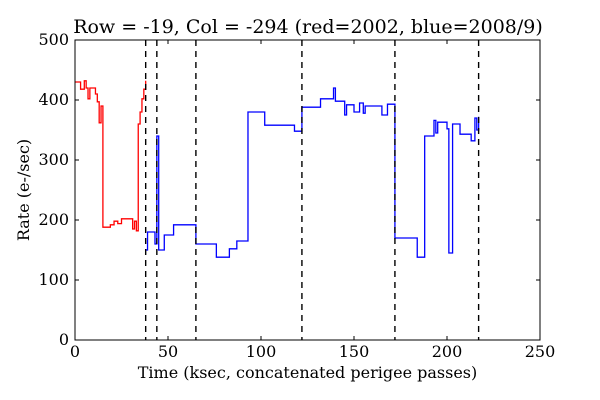 The width and height of the screenshot is (600, 400). I want to click on y-tick-label: 100, so click(53, 279).